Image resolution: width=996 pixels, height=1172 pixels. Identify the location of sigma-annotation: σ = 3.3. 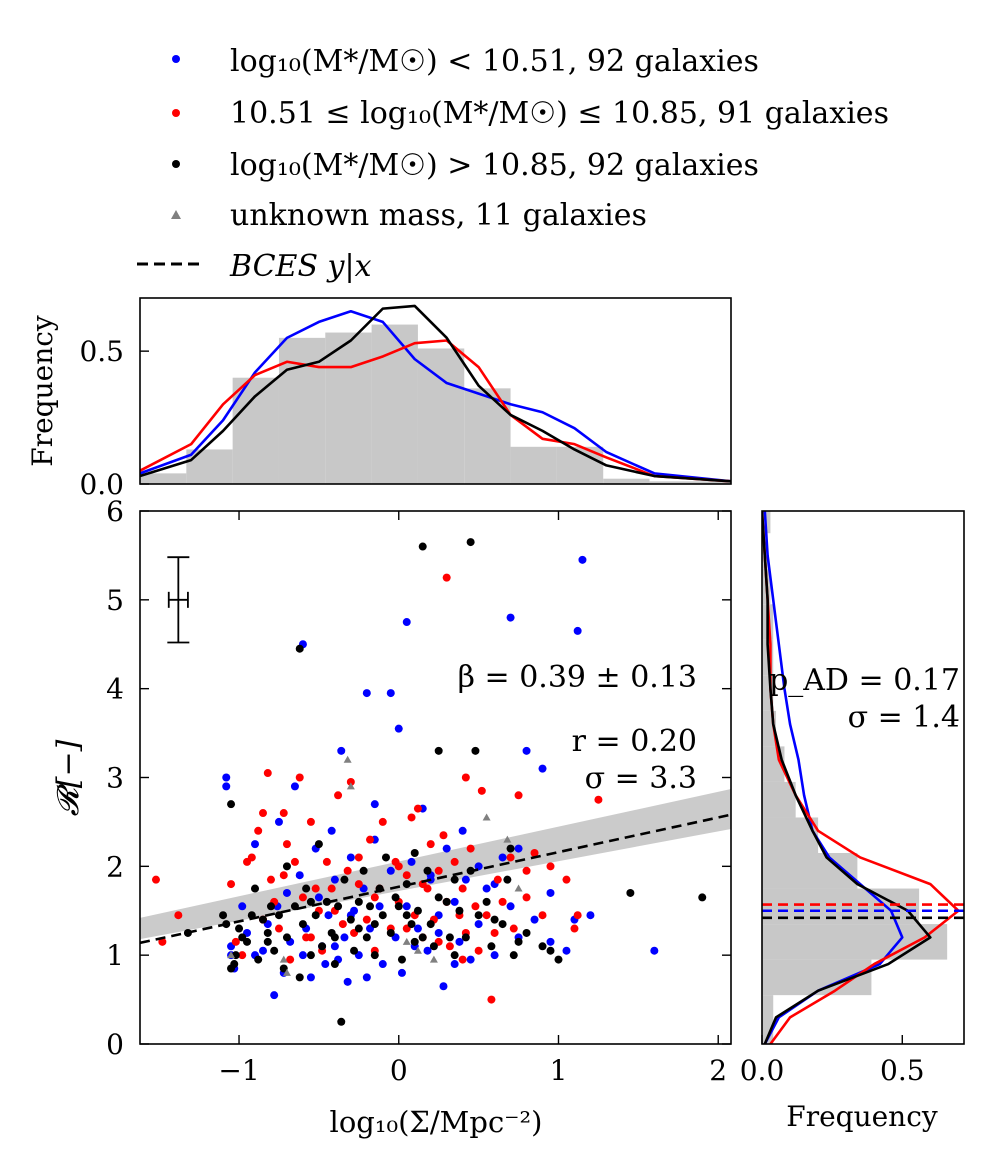
(641, 778).